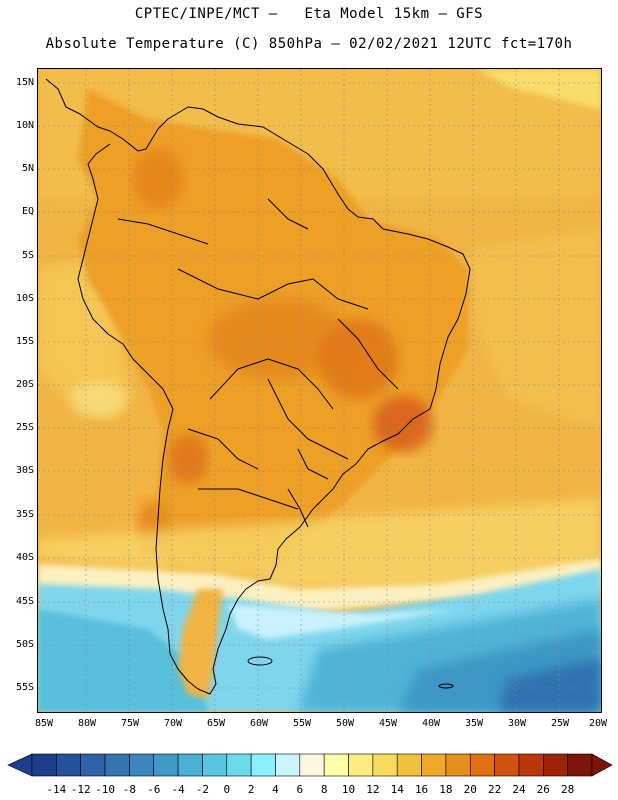  I want to click on colorbar-swatches, so click(310, 765).